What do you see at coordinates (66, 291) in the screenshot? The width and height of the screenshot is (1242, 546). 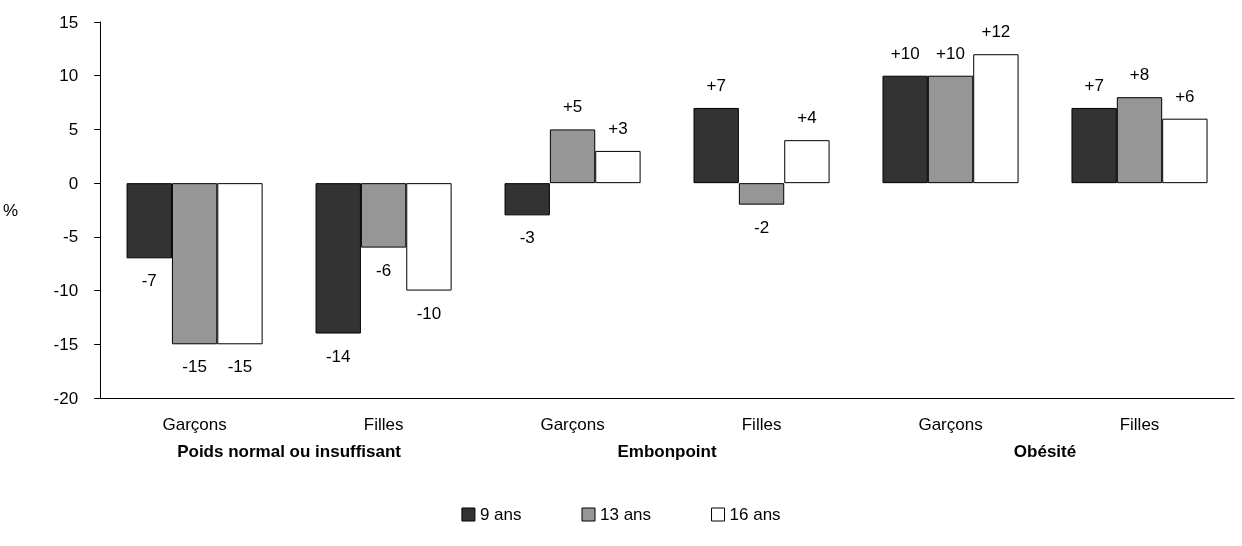 I see `y-tick-label: -10` at bounding box center [66, 291].